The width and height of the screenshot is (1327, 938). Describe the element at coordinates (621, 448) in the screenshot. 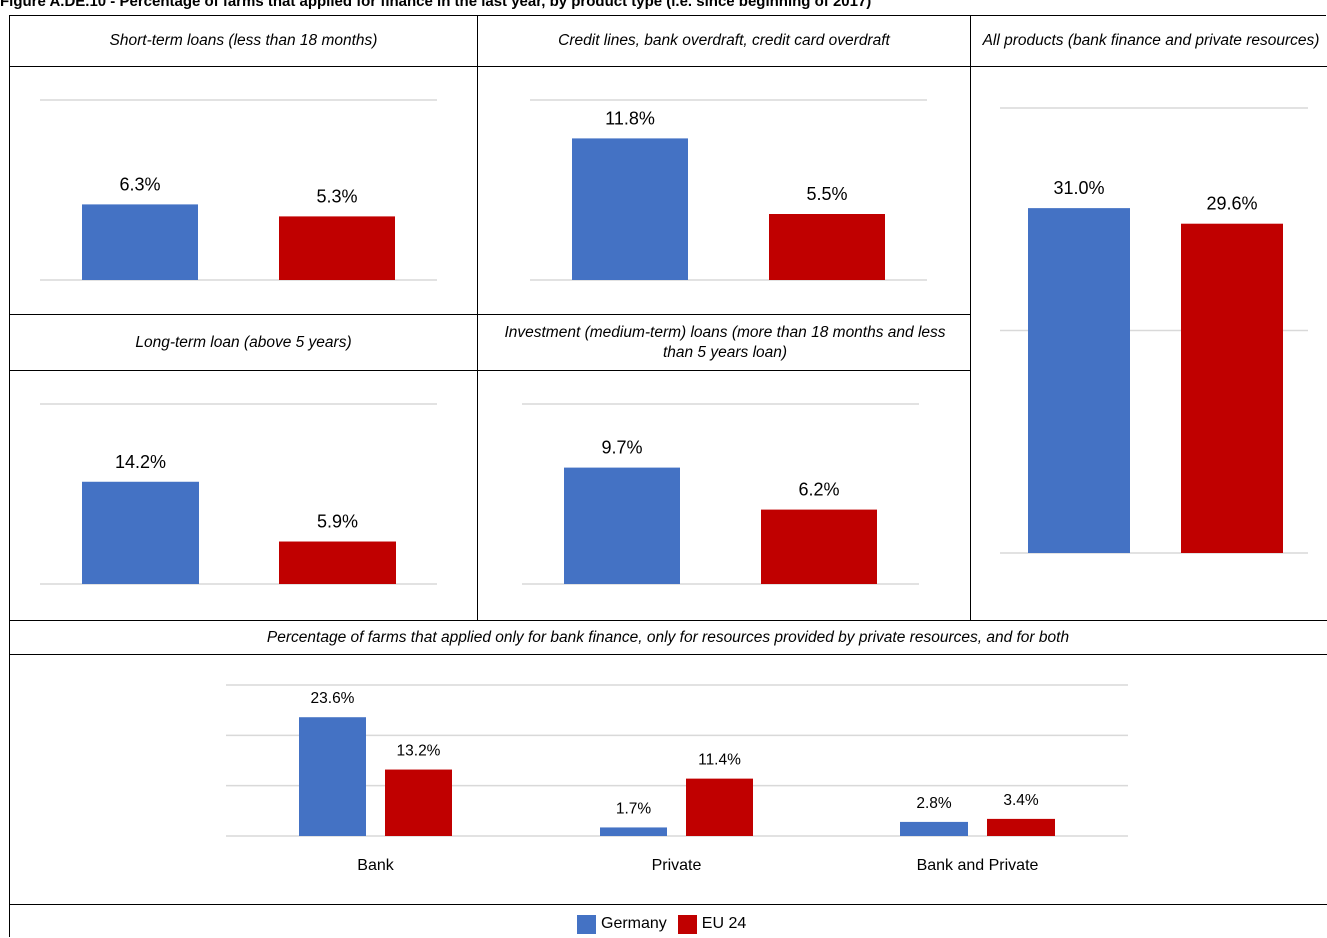

I see `data-label: 9.7%` at that location.